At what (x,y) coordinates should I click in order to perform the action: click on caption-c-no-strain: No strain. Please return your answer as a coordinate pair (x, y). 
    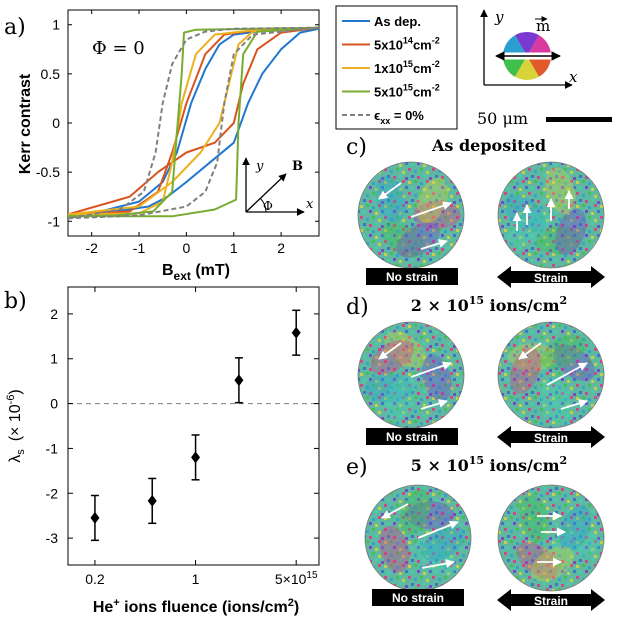
    Looking at the image, I should click on (412, 276).